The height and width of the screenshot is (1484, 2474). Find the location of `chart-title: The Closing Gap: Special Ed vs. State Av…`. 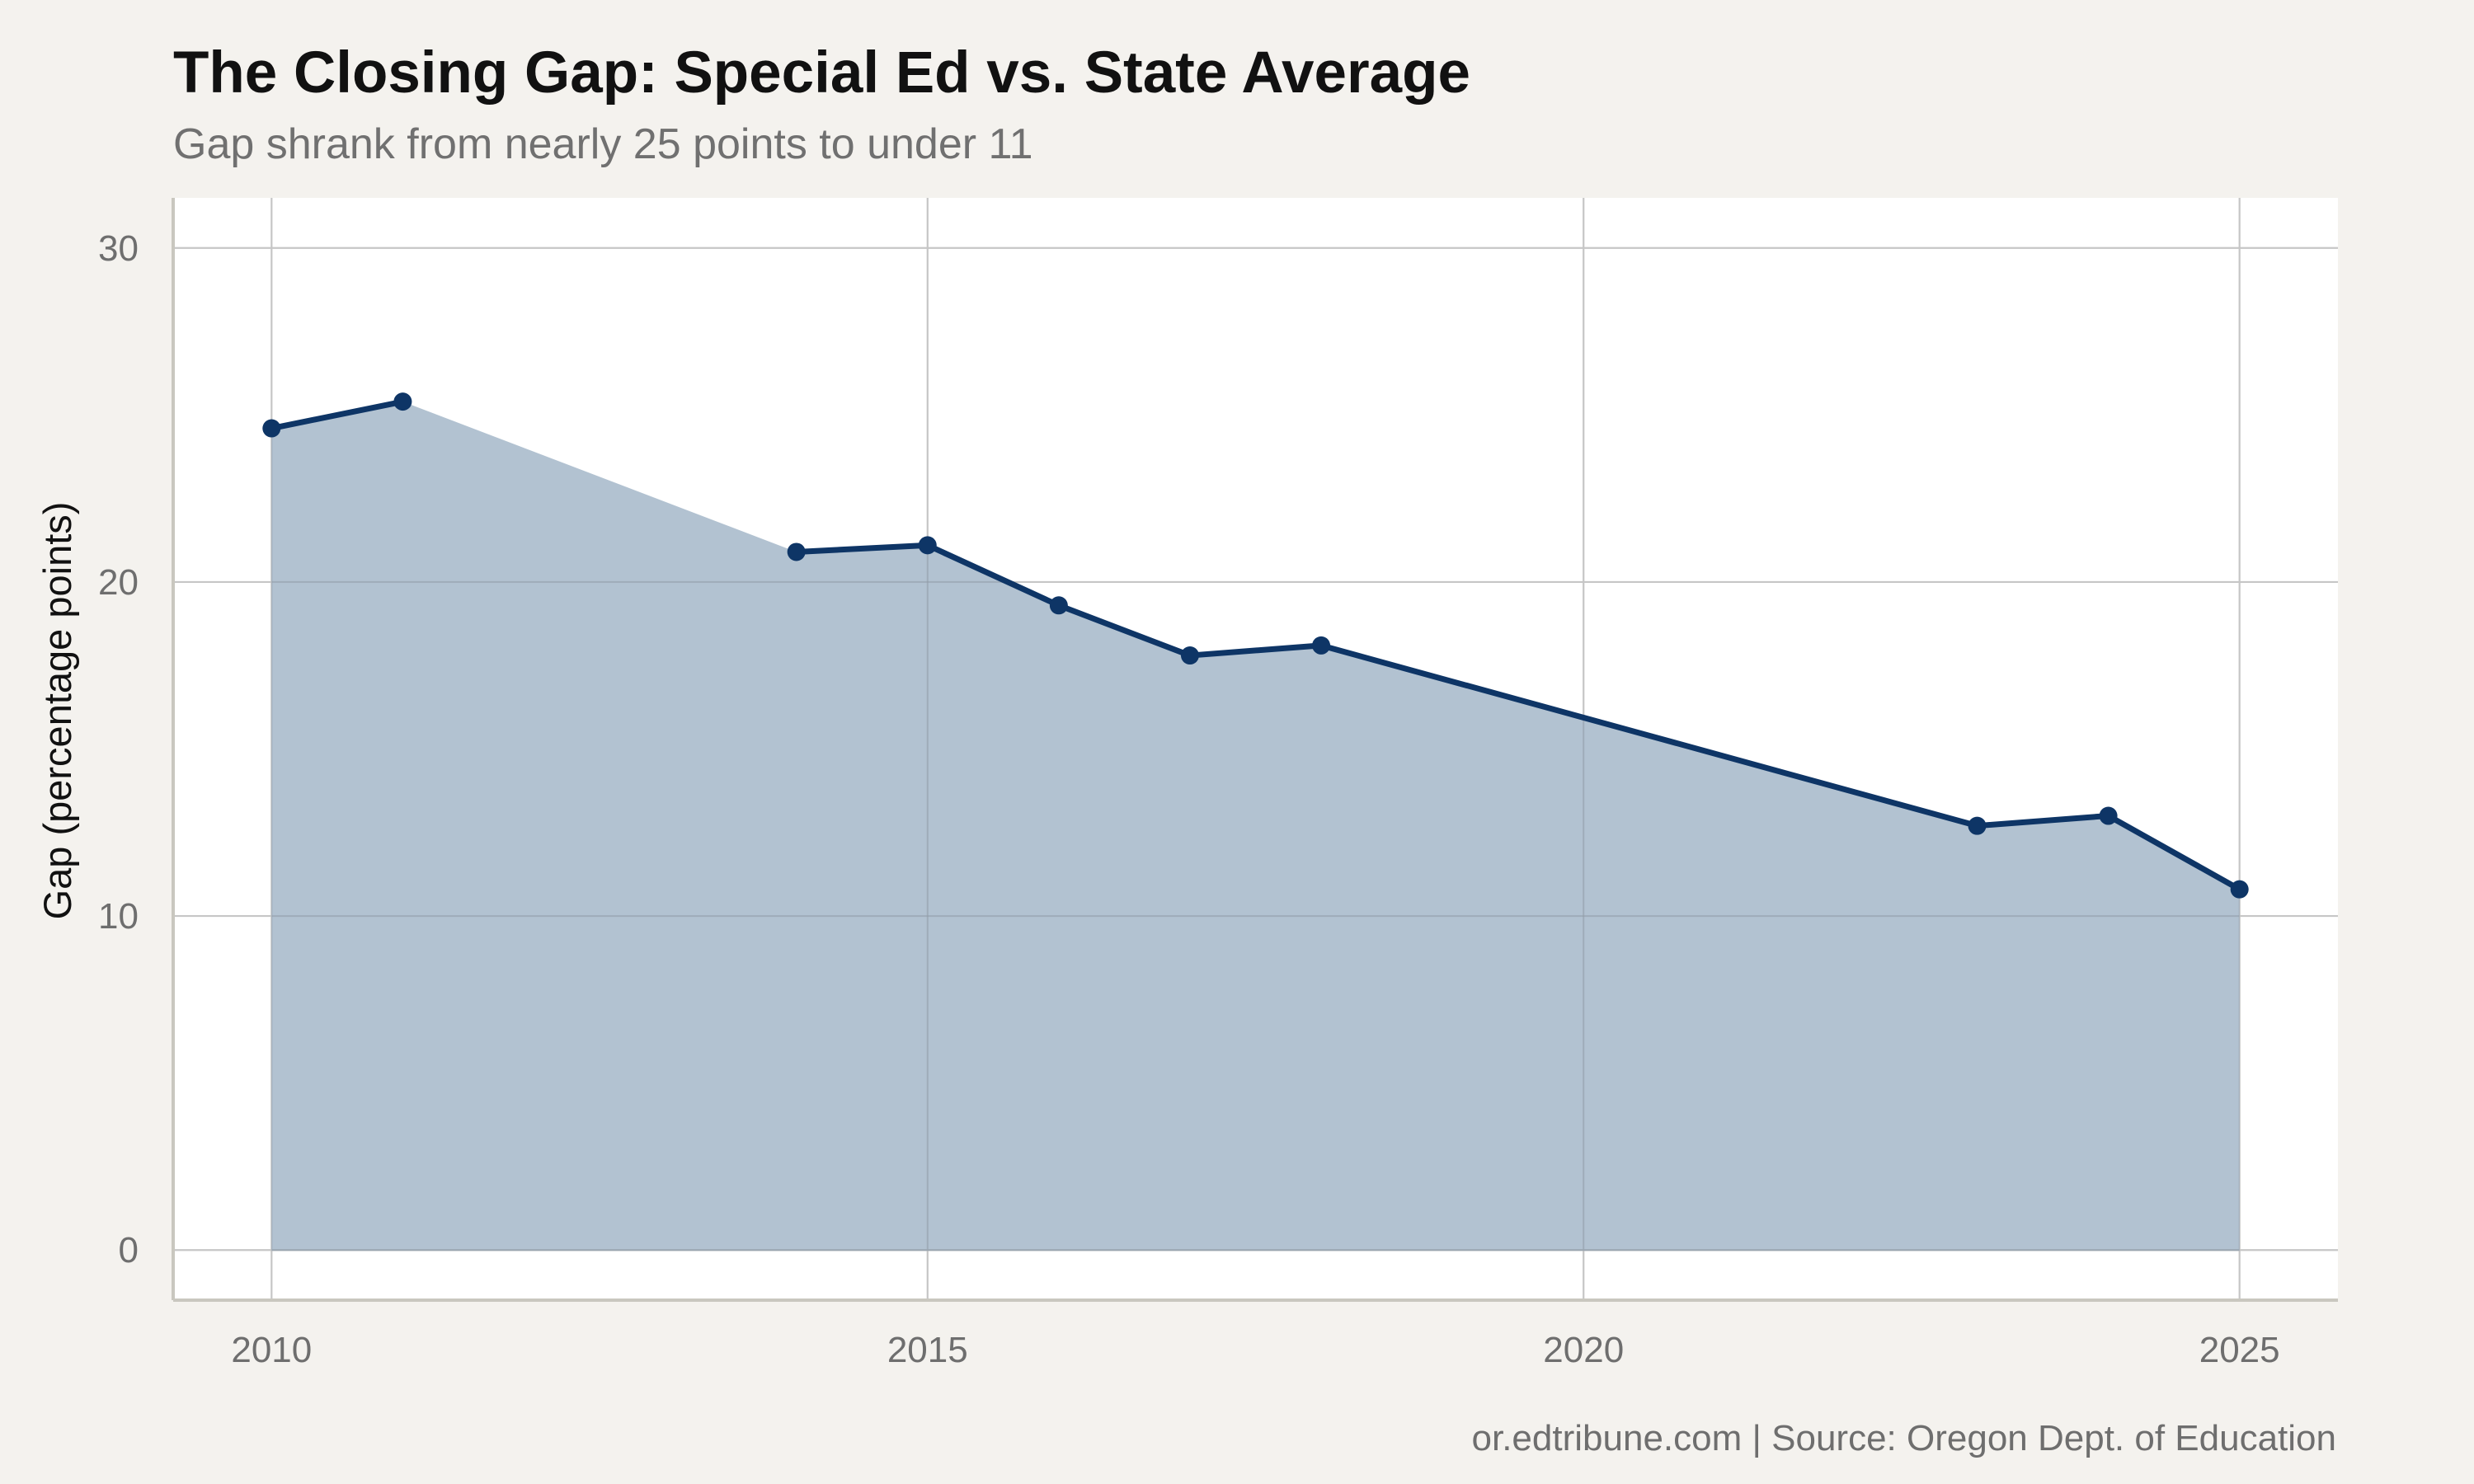

chart-title: The Closing Gap: Special Ed vs. State Av… is located at coordinates (821, 73).